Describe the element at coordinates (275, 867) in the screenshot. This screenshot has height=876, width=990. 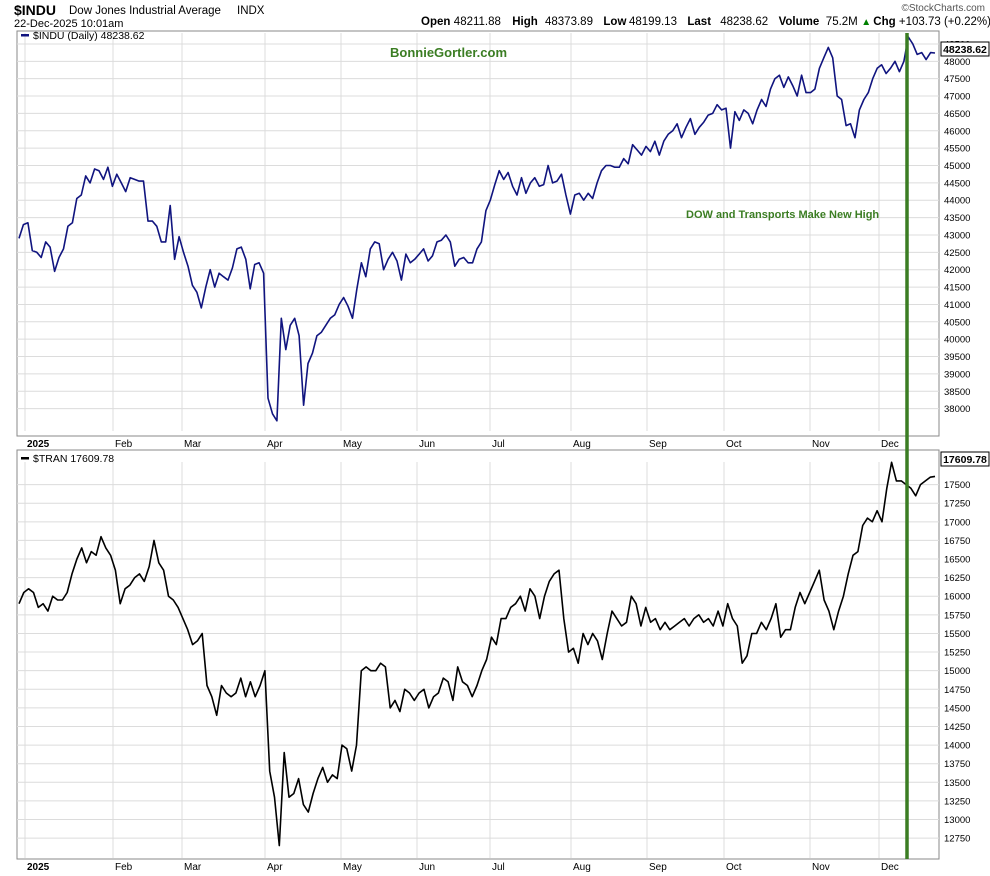
I see `tran-x-tick-label: Apr` at that location.